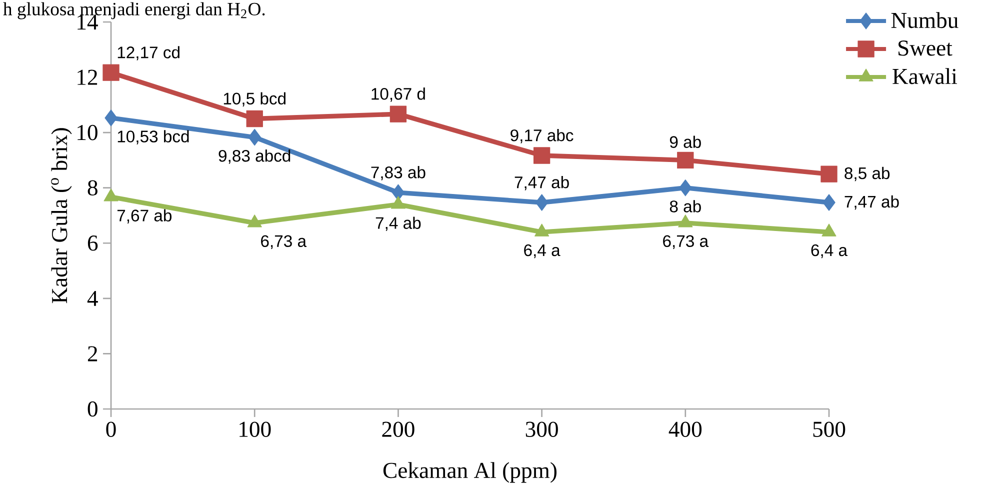  What do you see at coordinates (149, 53) in the screenshot?
I see `data-label: 12,17 cd` at bounding box center [149, 53].